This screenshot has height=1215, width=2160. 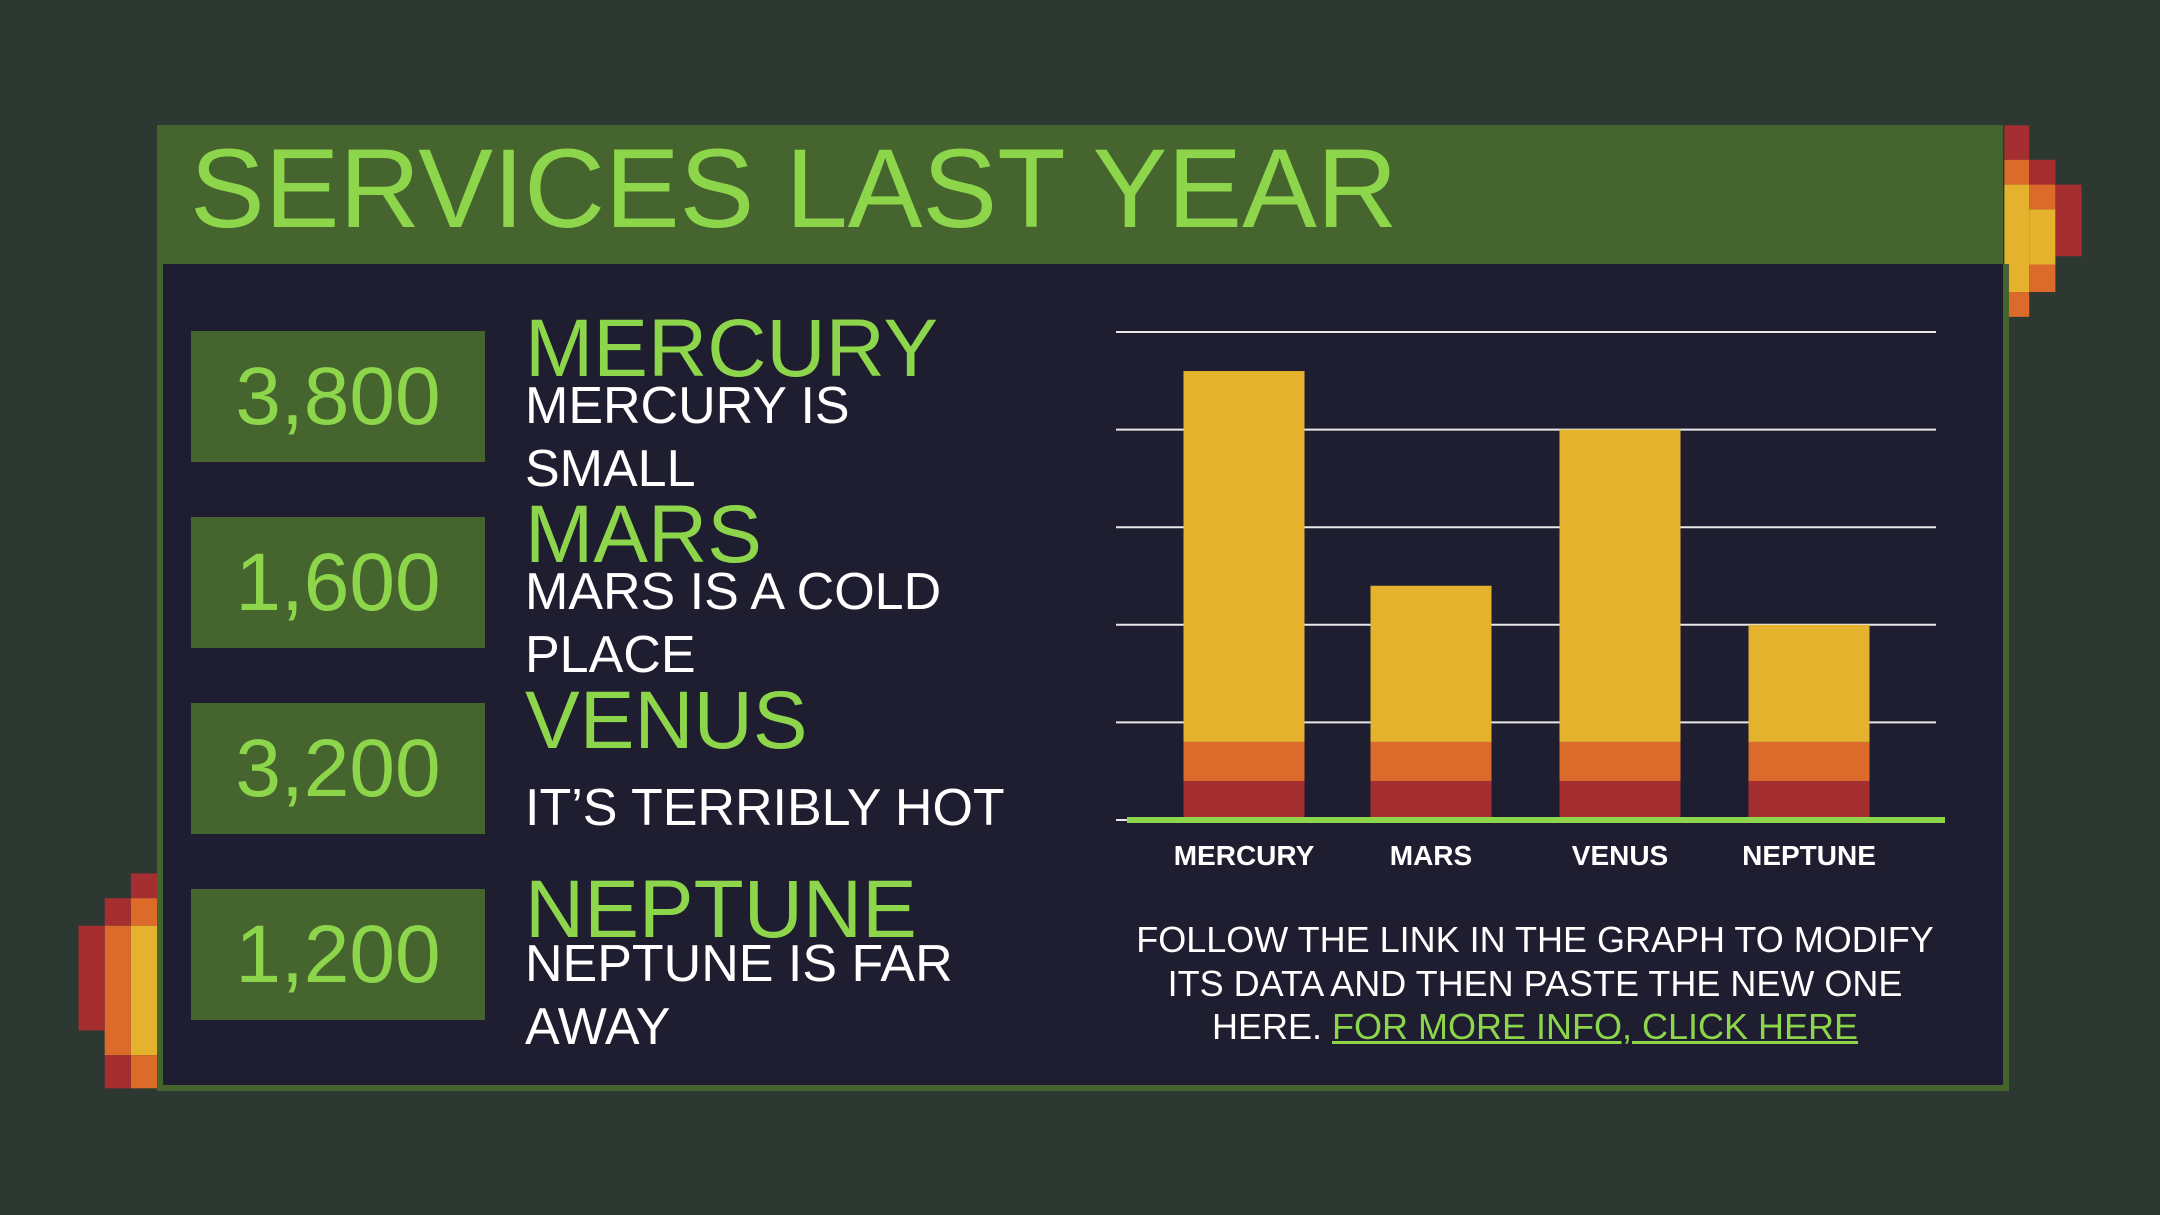 What do you see at coordinates (643, 534) in the screenshot?
I see `item-name: MARS` at bounding box center [643, 534].